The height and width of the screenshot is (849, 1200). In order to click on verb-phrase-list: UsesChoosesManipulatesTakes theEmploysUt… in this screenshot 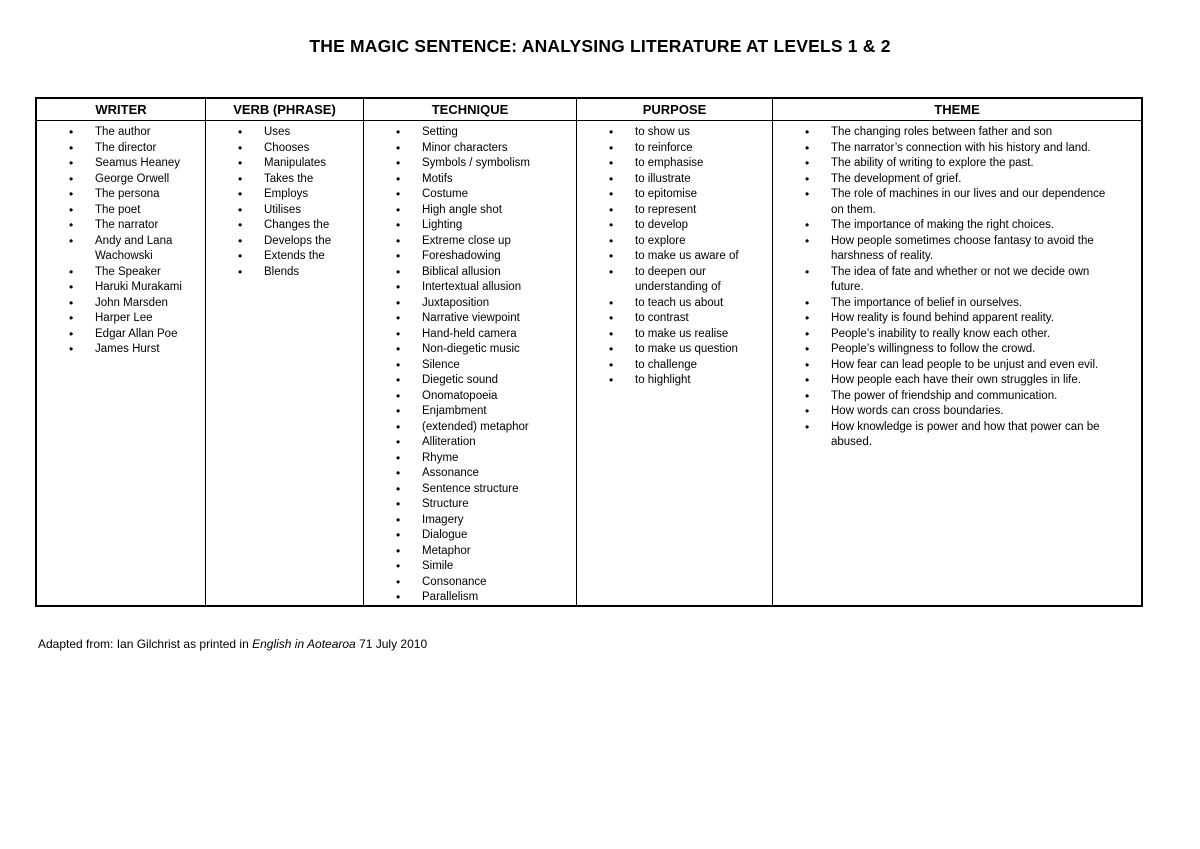, I will do `click(284, 363)`.